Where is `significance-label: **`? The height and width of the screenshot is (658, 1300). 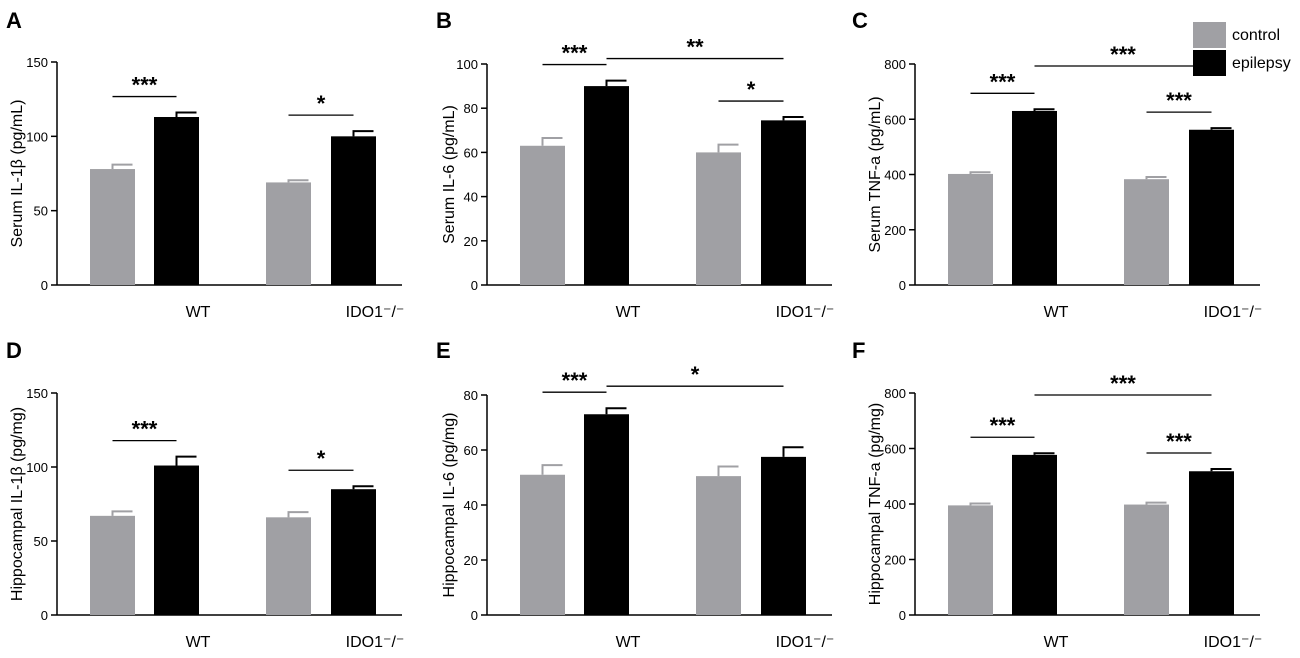 significance-label: ** is located at coordinates (695, 47).